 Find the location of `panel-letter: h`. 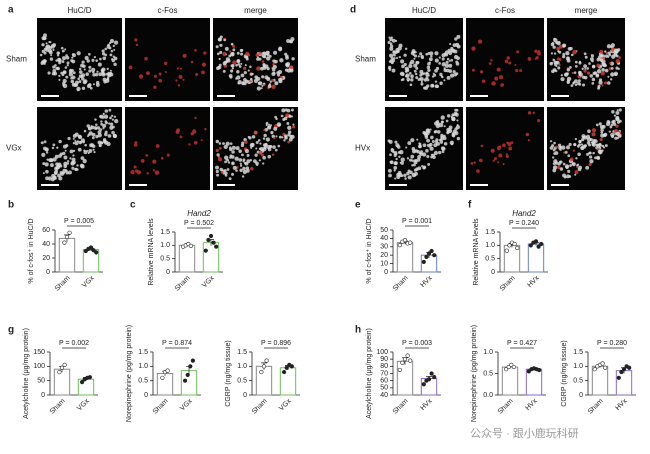

panel-letter: h is located at coordinates (358, 330).